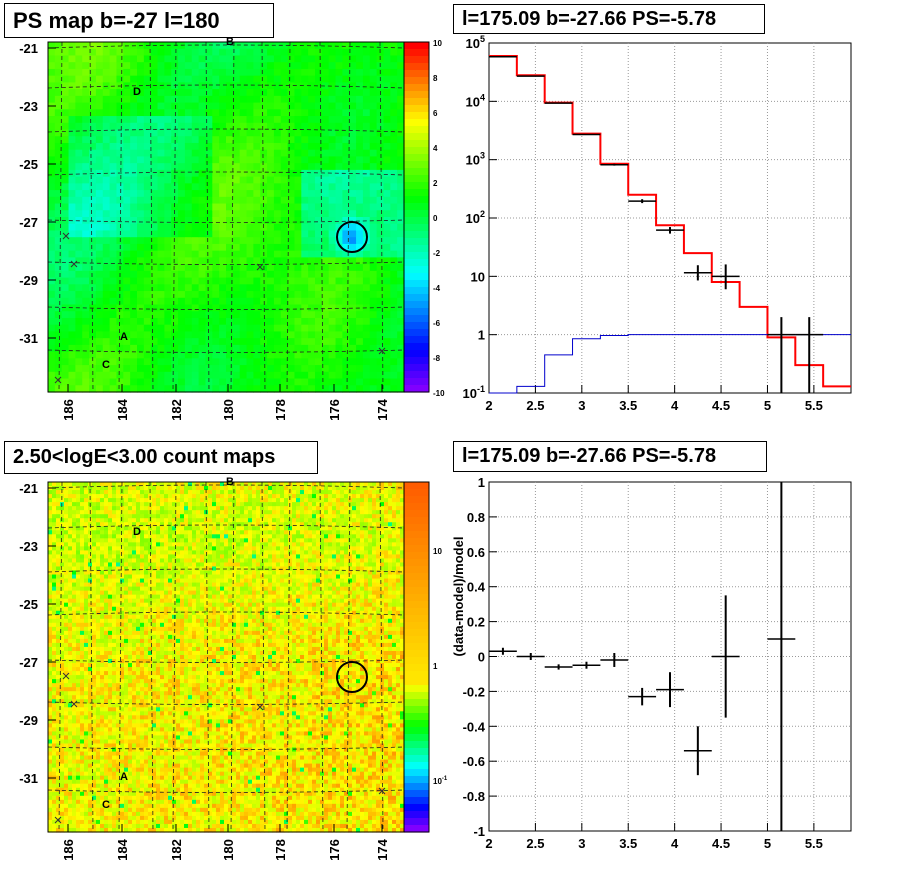 The width and height of the screenshot is (898, 875). I want to click on ps-map-grid-line, so click(60, 217).